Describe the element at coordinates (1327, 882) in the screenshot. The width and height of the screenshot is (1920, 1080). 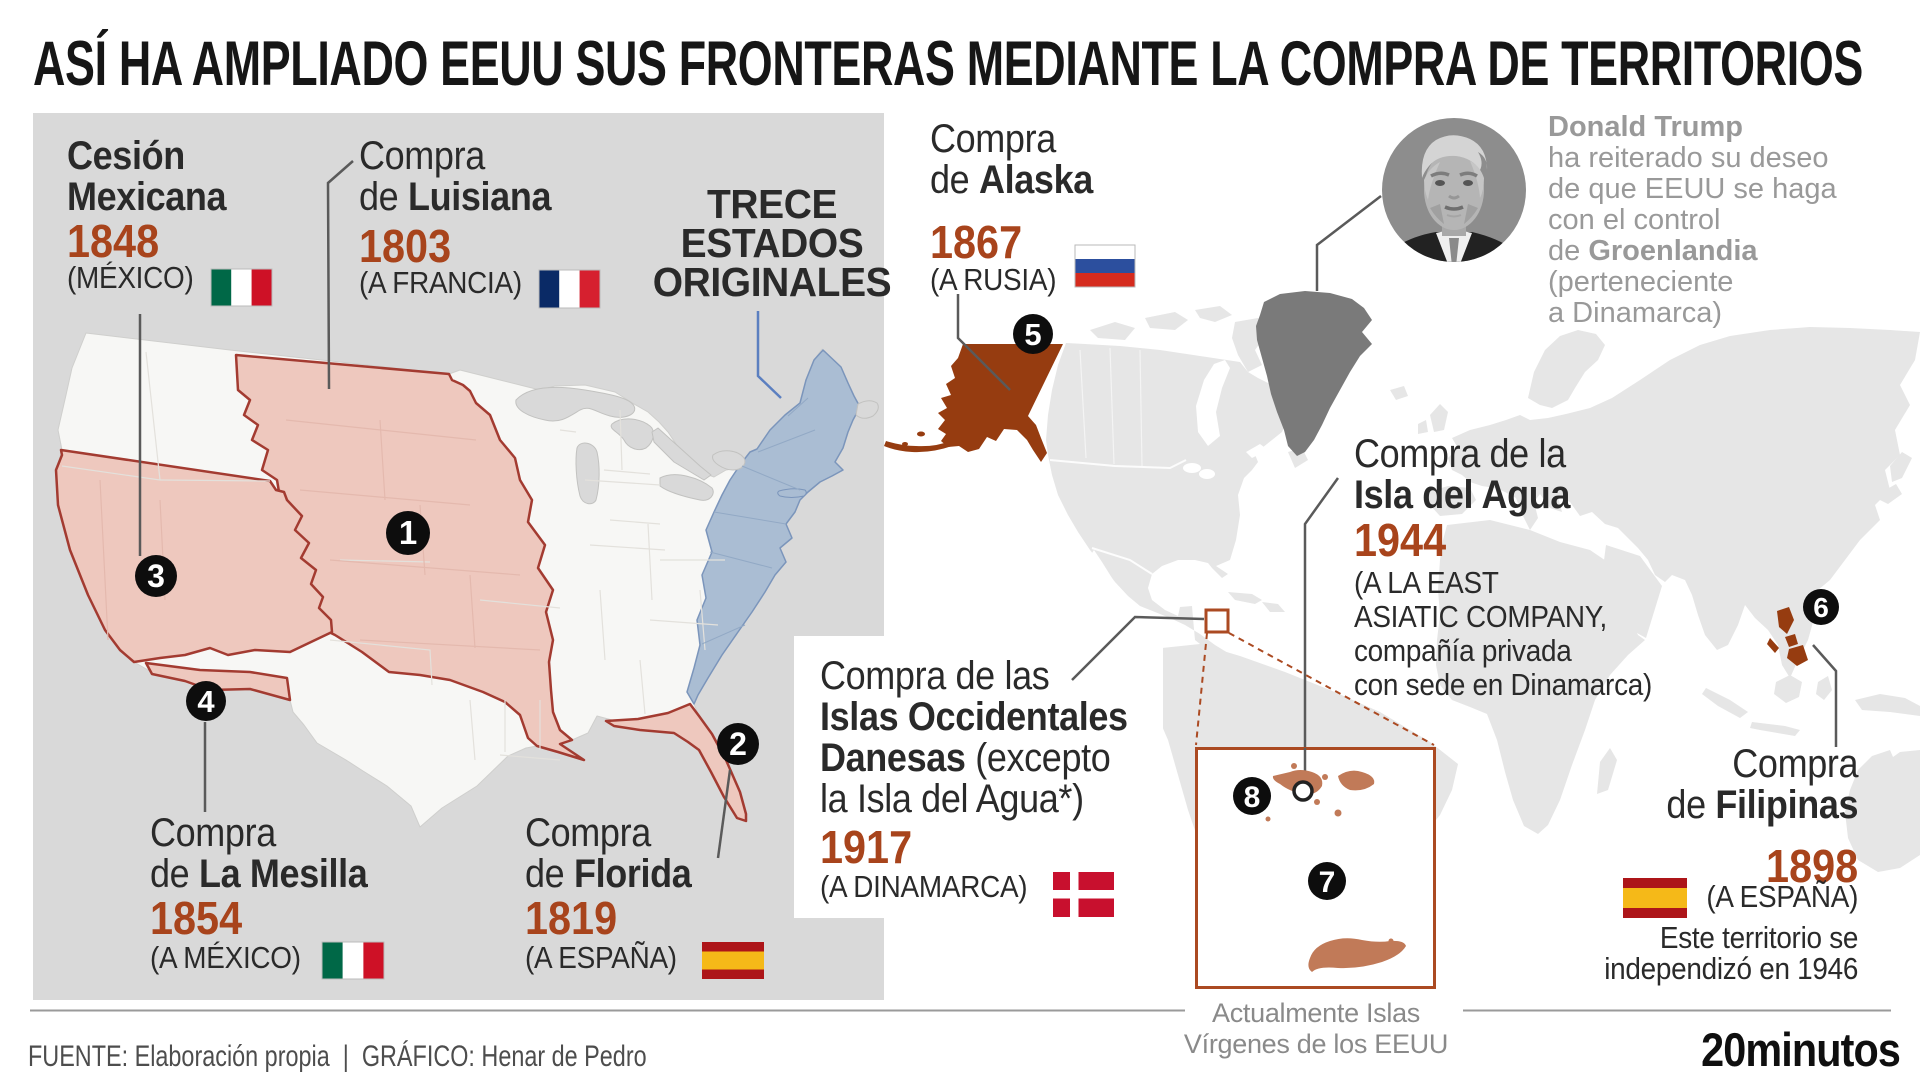
I see `svg-text: 7` at that location.